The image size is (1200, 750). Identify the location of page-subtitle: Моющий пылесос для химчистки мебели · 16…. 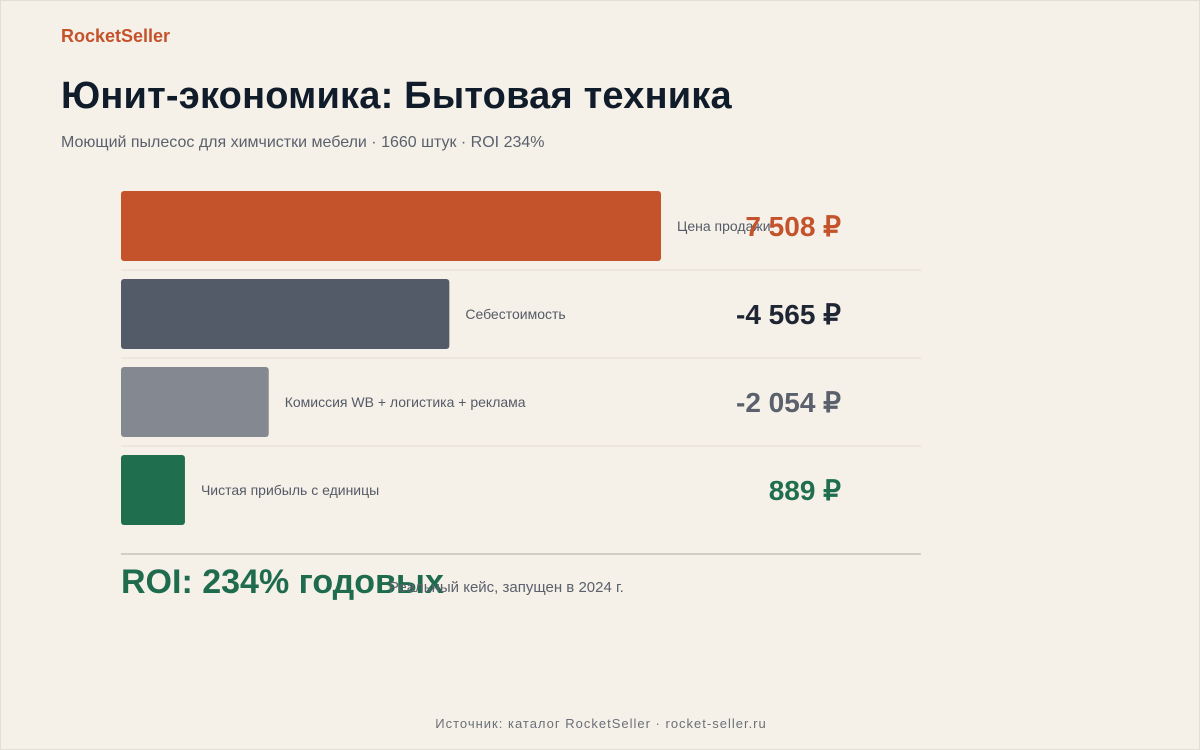
(303, 142).